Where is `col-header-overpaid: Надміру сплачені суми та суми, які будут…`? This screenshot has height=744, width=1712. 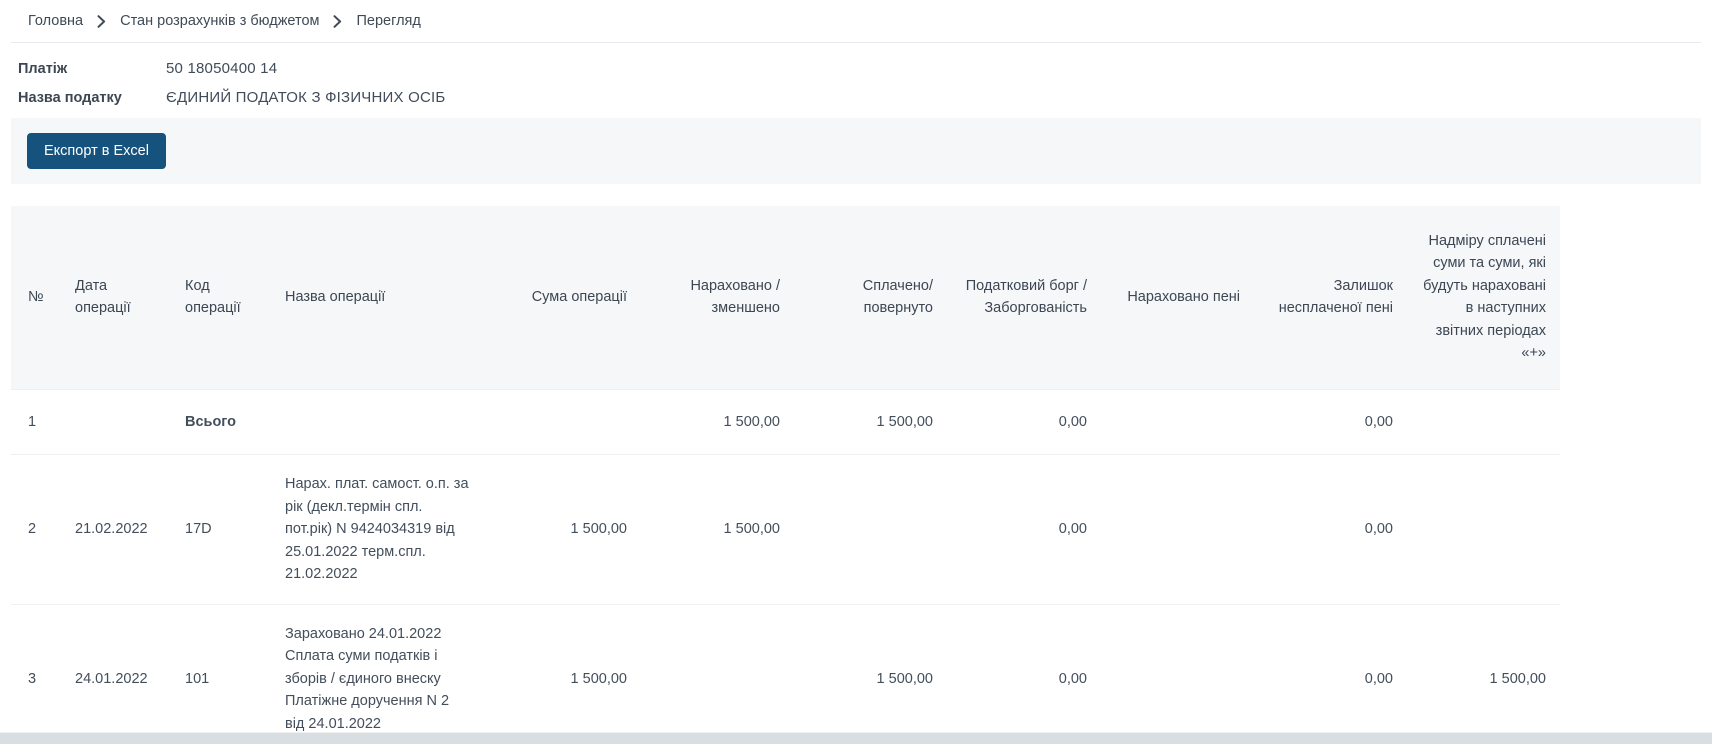
col-header-overpaid: Надміру сплачені суми та суми, які будут… is located at coordinates (1483, 298).